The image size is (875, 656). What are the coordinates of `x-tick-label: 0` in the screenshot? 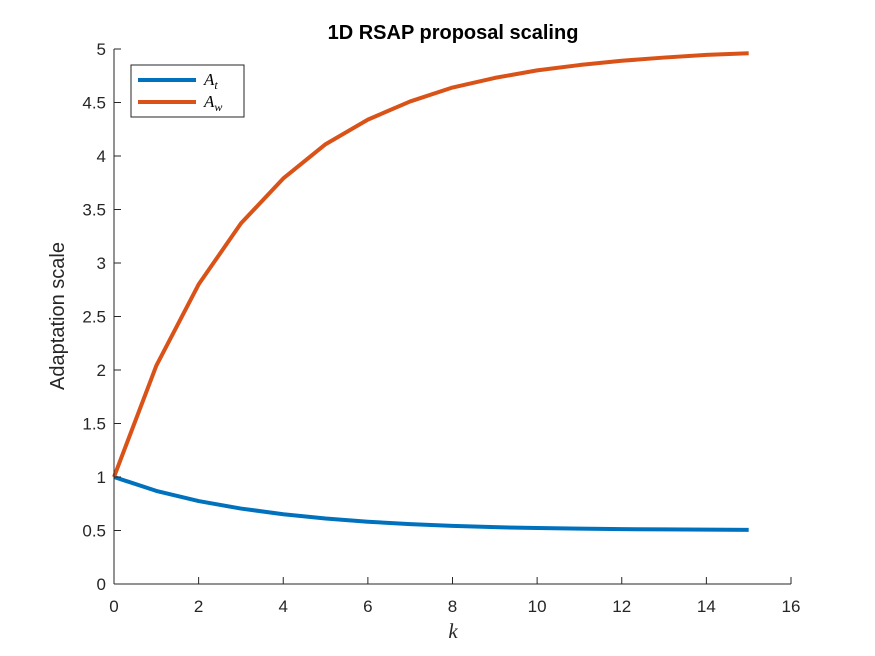 It's located at (113, 606).